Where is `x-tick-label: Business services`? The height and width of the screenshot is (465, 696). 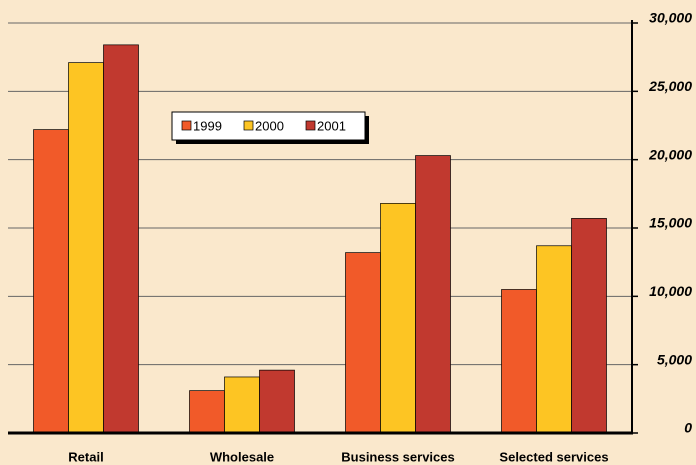 x-tick-label: Business services is located at coordinates (397, 456).